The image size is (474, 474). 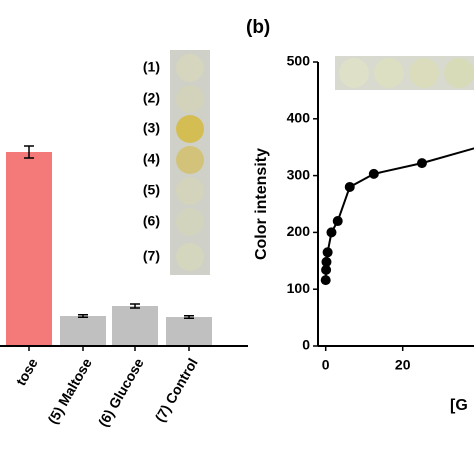 I want to click on x-tick-label: (5) Maltose, so click(x=69, y=391).